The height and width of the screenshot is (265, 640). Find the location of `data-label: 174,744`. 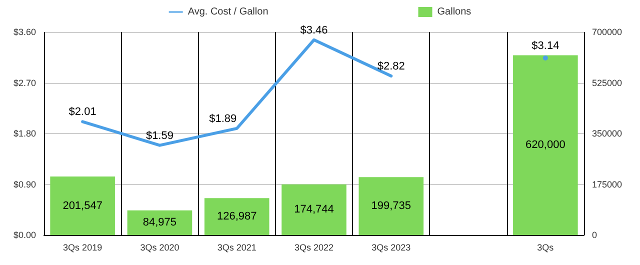

data-label: 174,744 is located at coordinates (314, 210).